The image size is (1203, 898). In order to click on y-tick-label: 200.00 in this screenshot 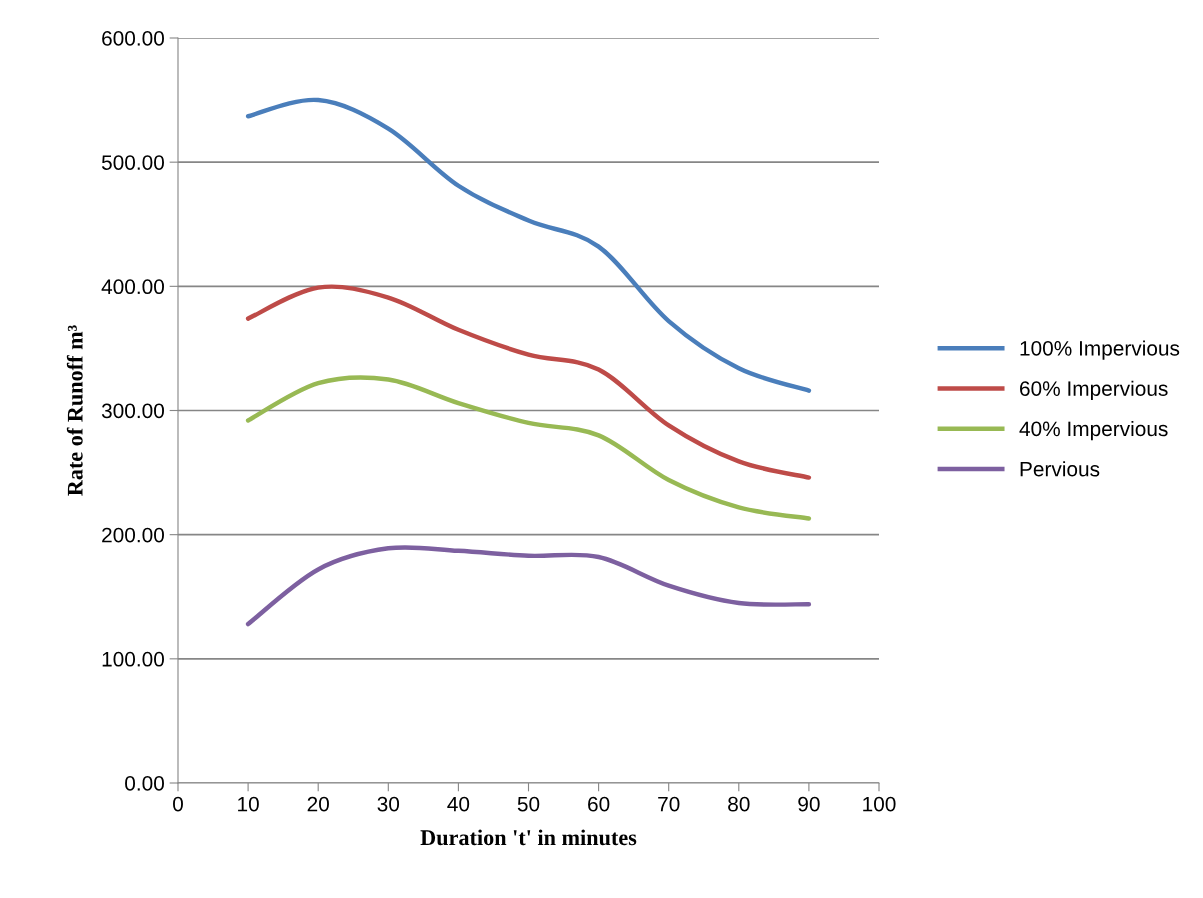, I will do `click(133, 535)`.